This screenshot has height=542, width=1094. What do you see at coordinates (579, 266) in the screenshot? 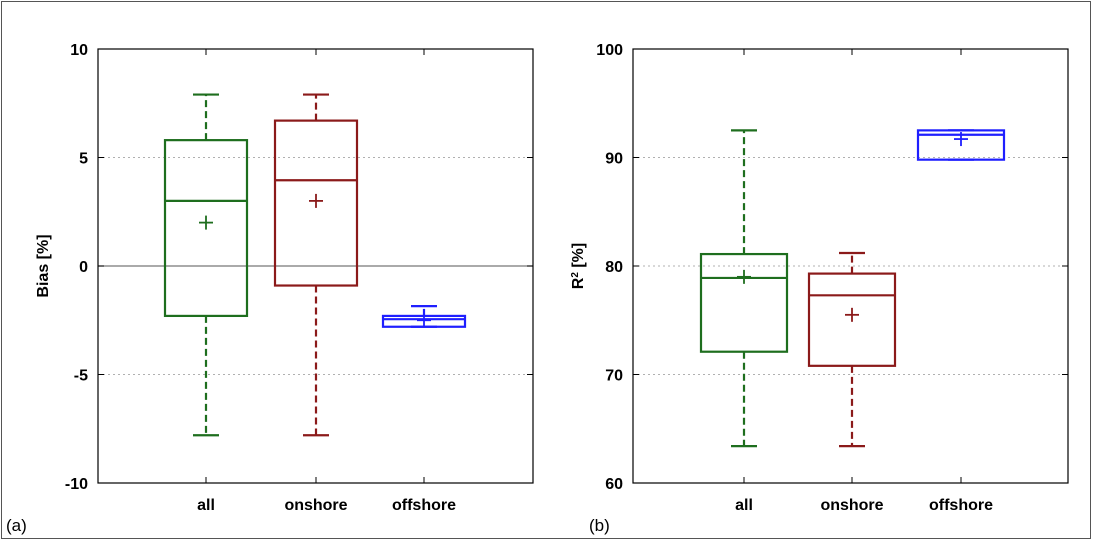
I see `y-axis-label: R2 [%]` at bounding box center [579, 266].